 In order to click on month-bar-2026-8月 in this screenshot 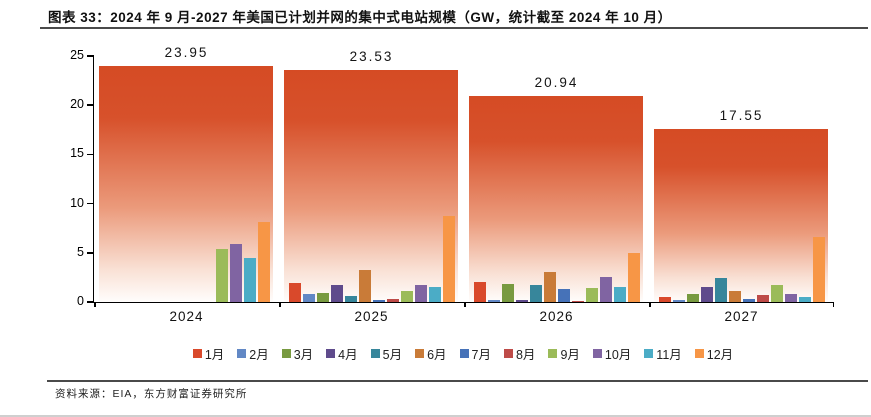, I will do `click(577, 301)`.